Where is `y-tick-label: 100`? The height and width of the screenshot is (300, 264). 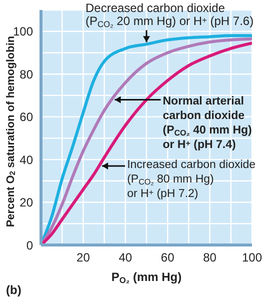 y-tick-label: 100 is located at coordinates (23, 31).